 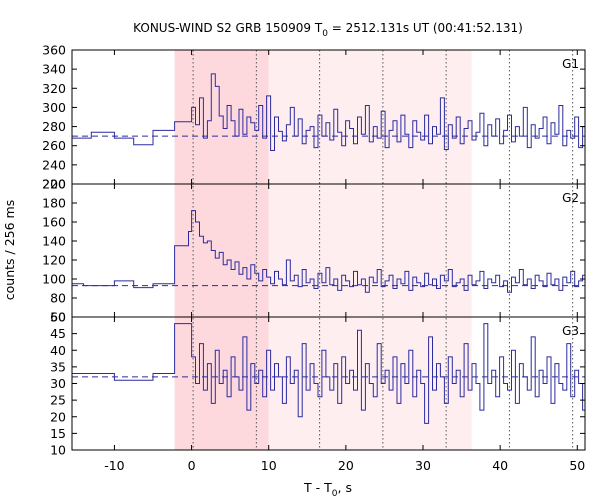 I want to click on panel-g2-y-tick-label: 60, so click(x=58, y=317).